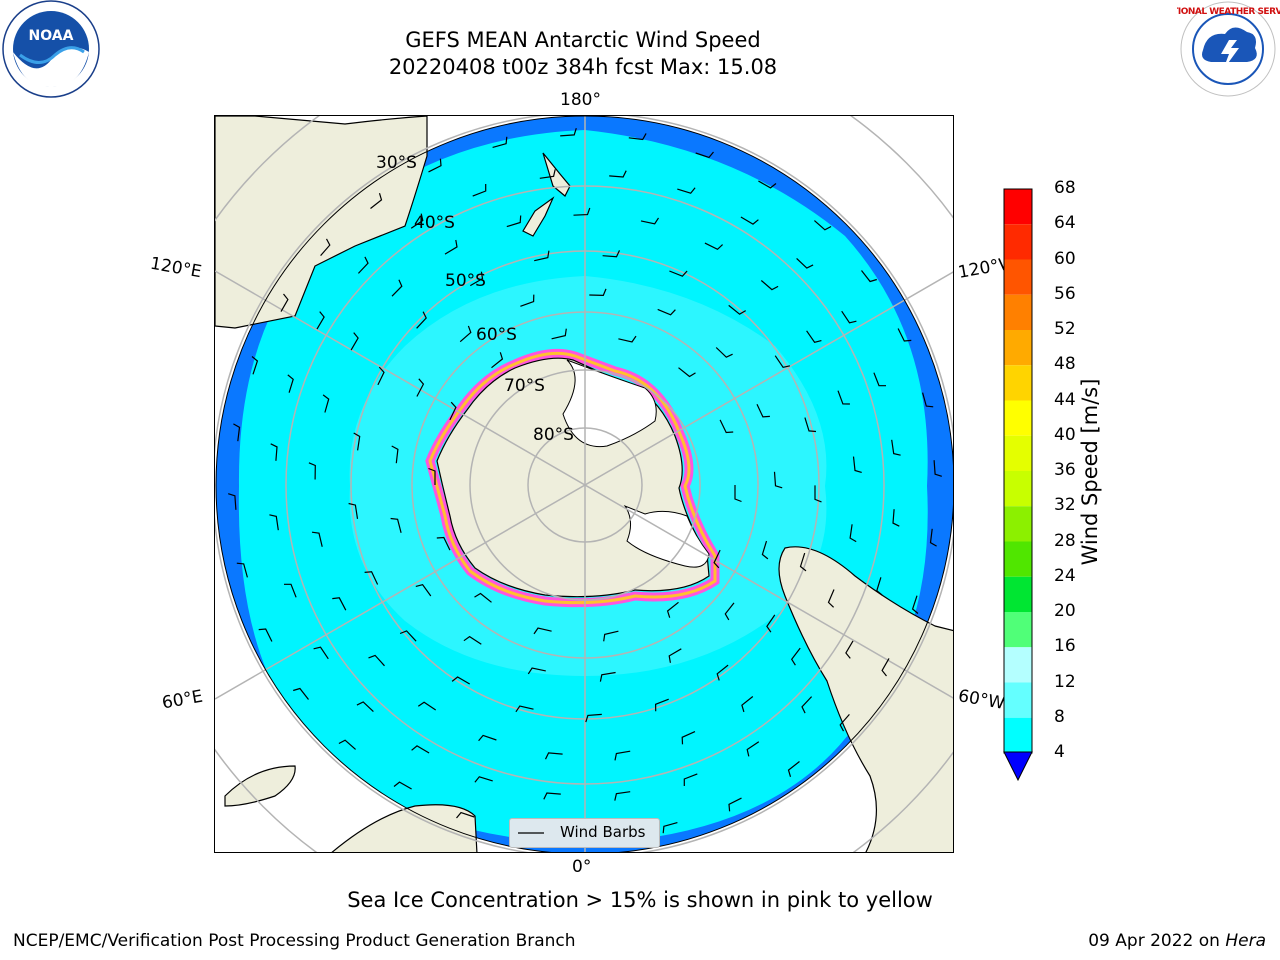 The height and width of the screenshot is (960, 1280). I want to click on chart-title: GEFS MEAN Antarctic Wind Speed, so click(583, 40).